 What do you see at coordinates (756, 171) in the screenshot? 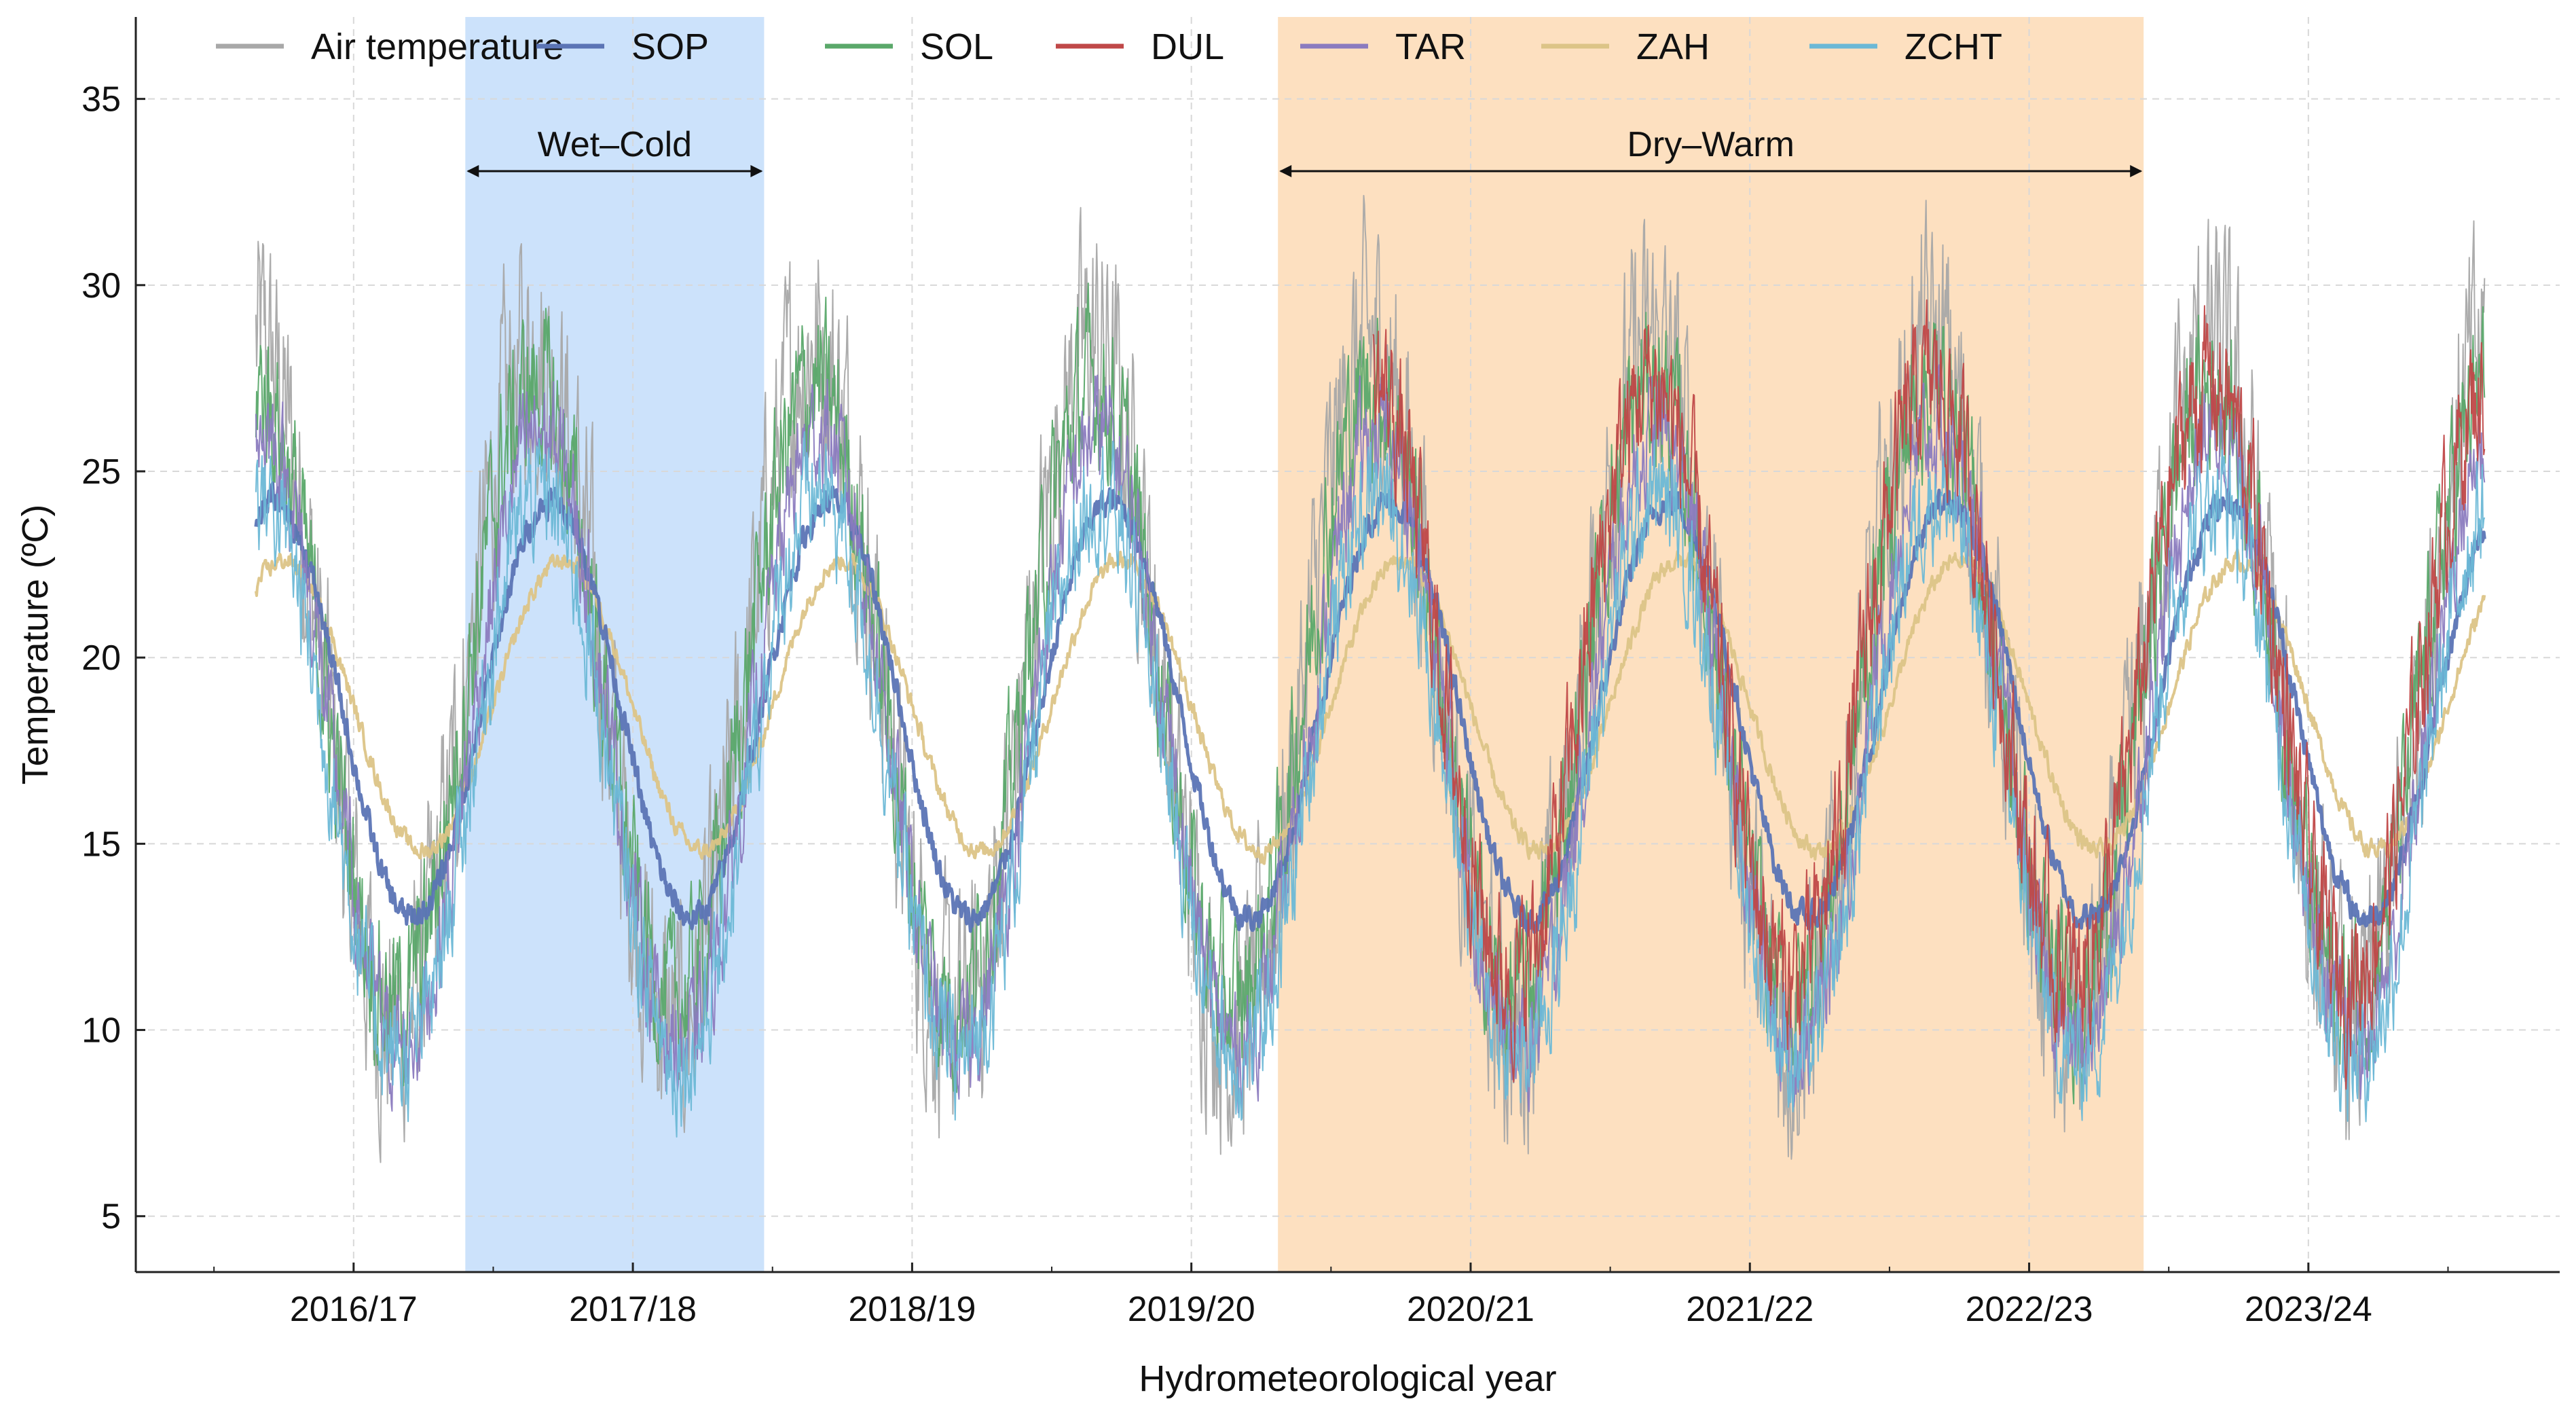
I see `period-arrowhead-right-wet-cold` at bounding box center [756, 171].